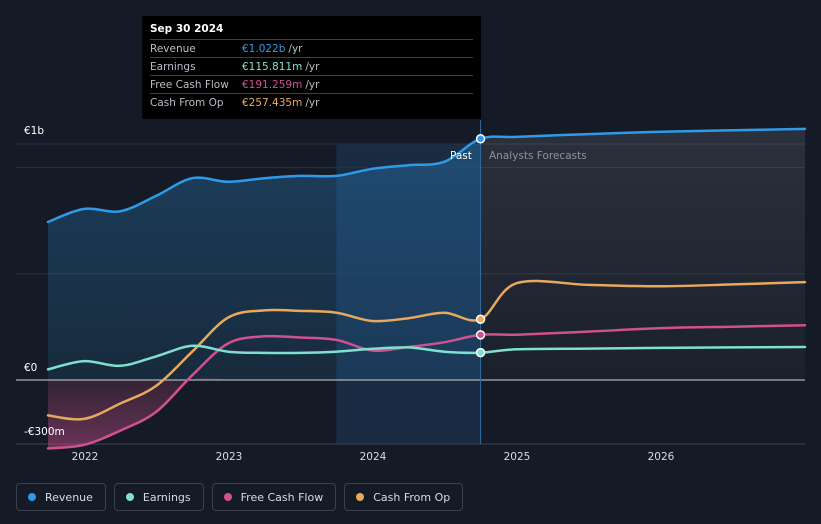  What do you see at coordinates (173, 66) in the screenshot?
I see `tooltip-label: Earnings` at bounding box center [173, 66].